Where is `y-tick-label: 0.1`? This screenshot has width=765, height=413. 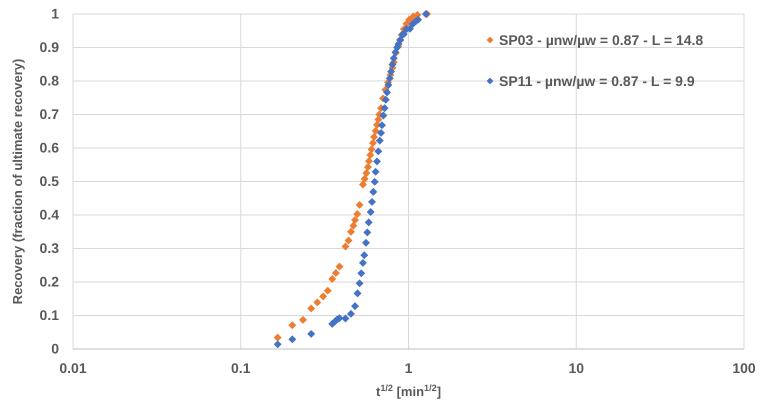
y-tick-label: 0.1 is located at coordinates (50, 314).